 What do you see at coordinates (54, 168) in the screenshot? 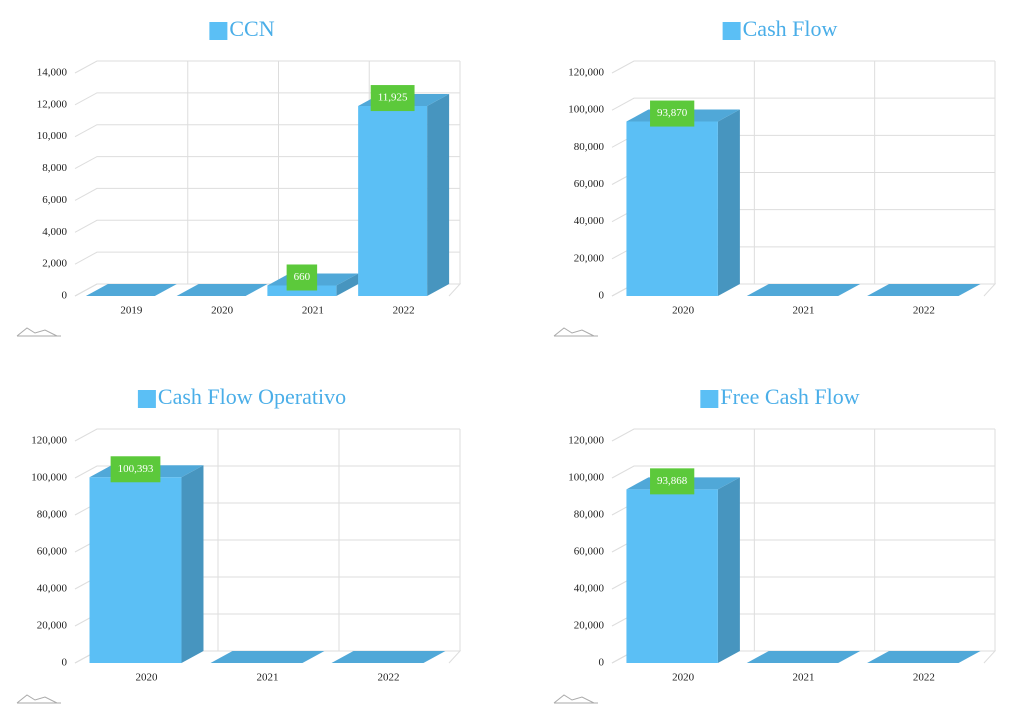
I see `y-tick-label: 8,000` at bounding box center [54, 168].